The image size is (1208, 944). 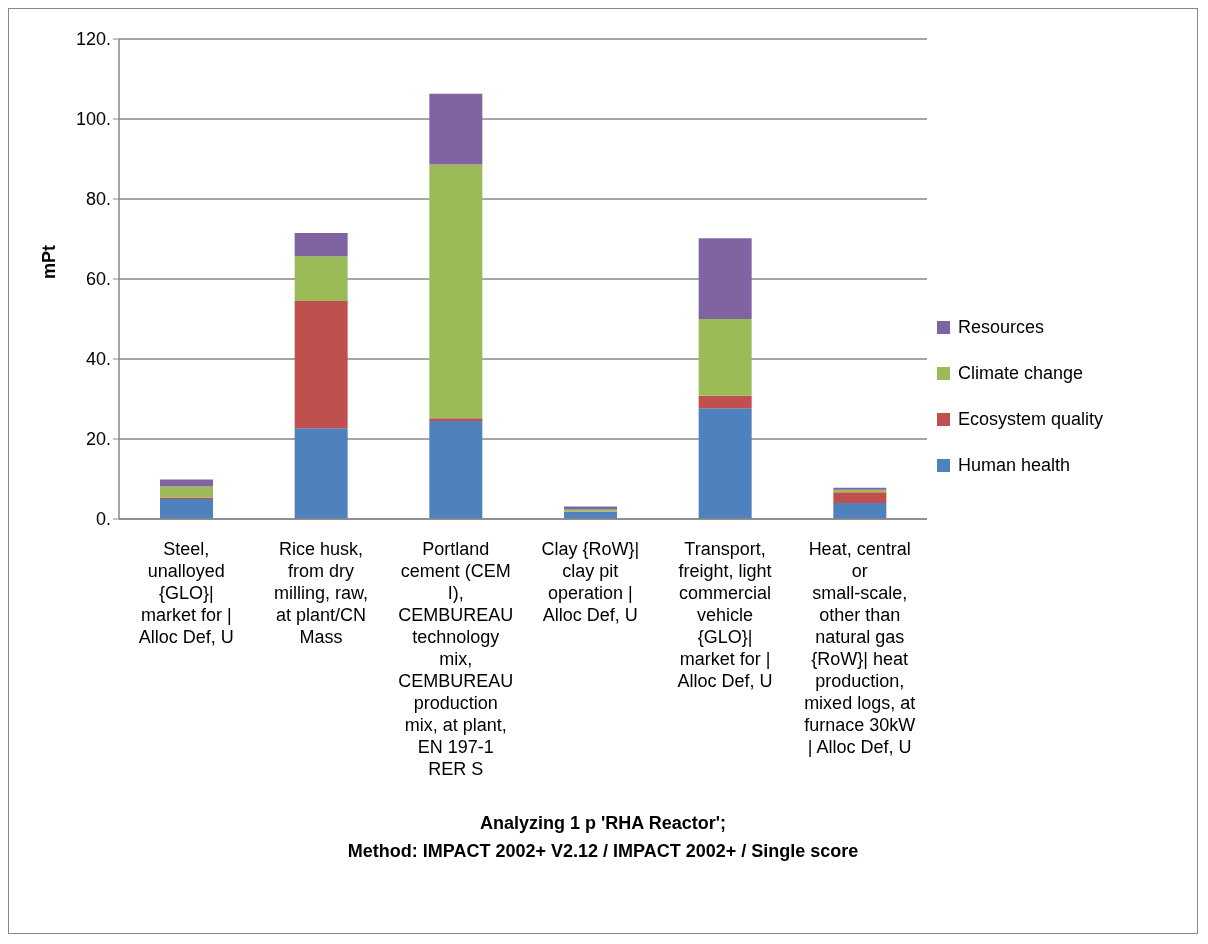 What do you see at coordinates (98, 359) in the screenshot?
I see `y-tick-label: 40.` at bounding box center [98, 359].